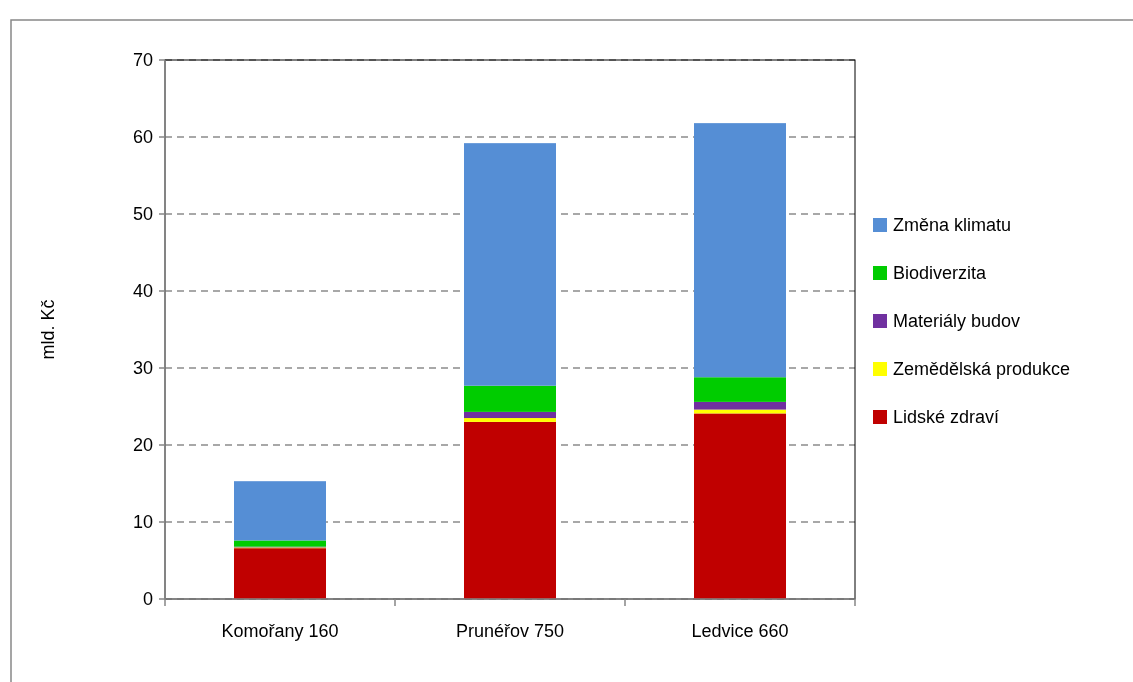 The image size is (1133, 682). What do you see at coordinates (147, 599) in the screenshot?
I see `y-tick-label: 0` at bounding box center [147, 599].